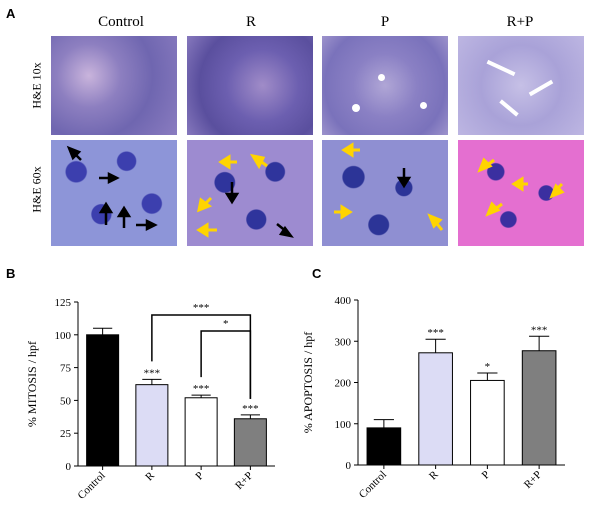 The image size is (600, 531). Describe the element at coordinates (226, 324) in the screenshot. I see `bracket-label: *` at that location.